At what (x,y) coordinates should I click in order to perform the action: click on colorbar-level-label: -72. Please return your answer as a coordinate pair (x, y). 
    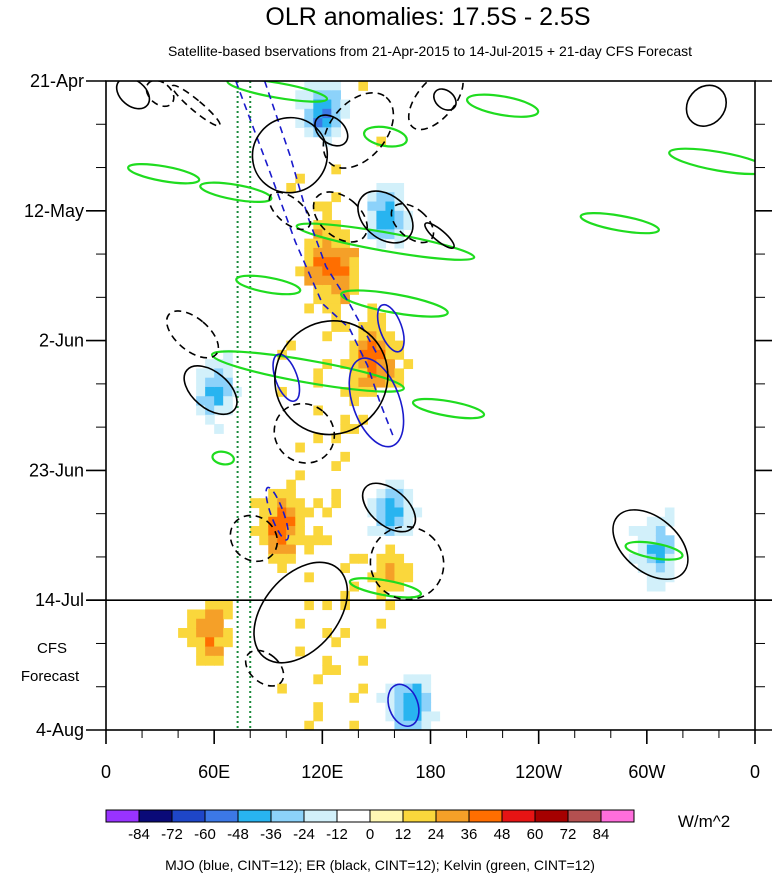
    Looking at the image, I should click on (172, 834).